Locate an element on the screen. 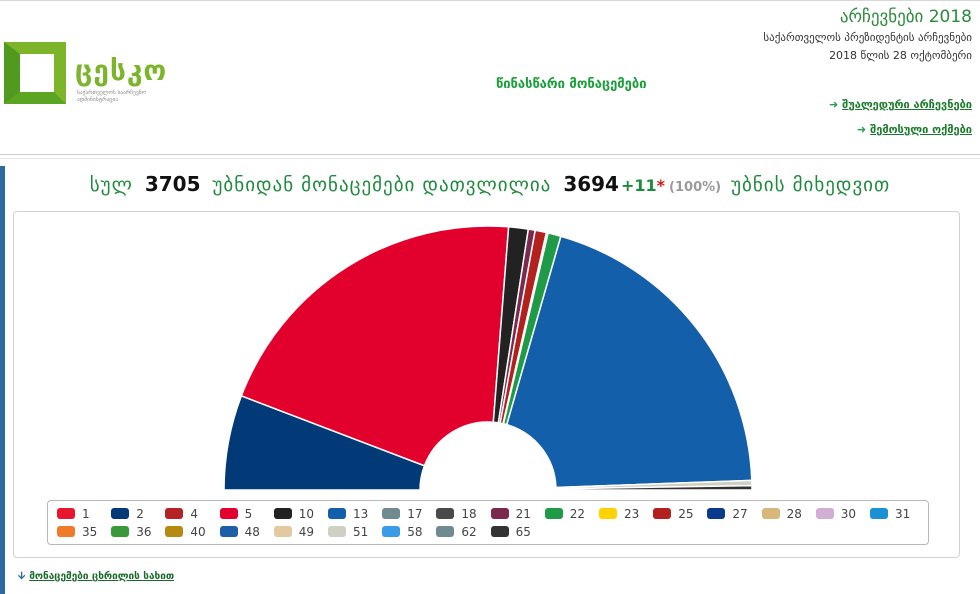 The height and width of the screenshot is (594, 980). incoming-protocols-link: ➜ შემოსული ოქმები is located at coordinates (914, 129).